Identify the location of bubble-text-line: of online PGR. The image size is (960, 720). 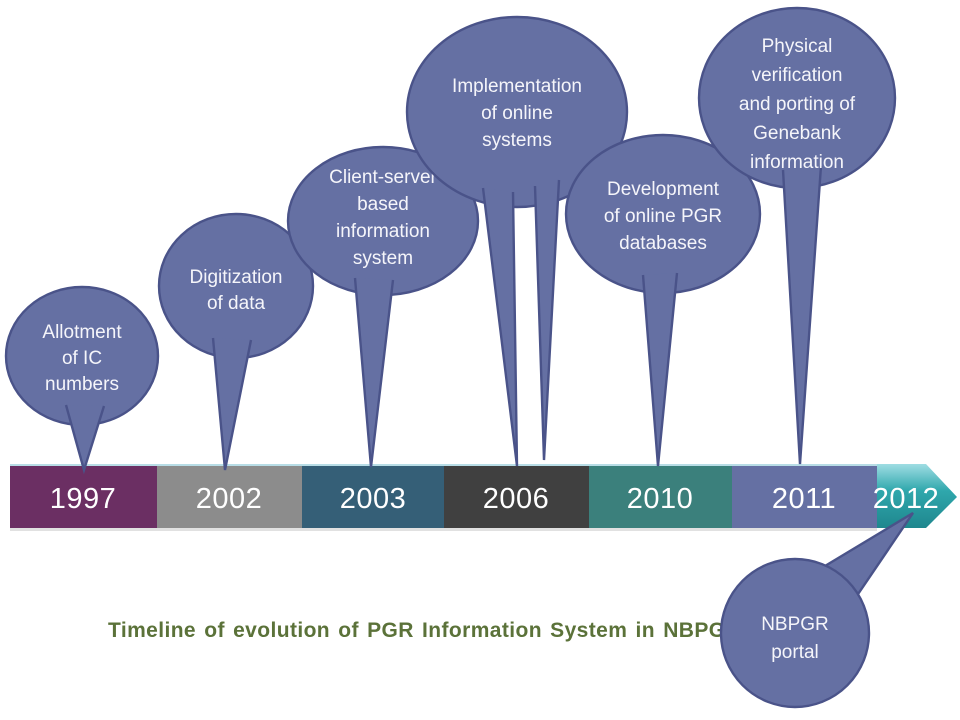
(663, 216).